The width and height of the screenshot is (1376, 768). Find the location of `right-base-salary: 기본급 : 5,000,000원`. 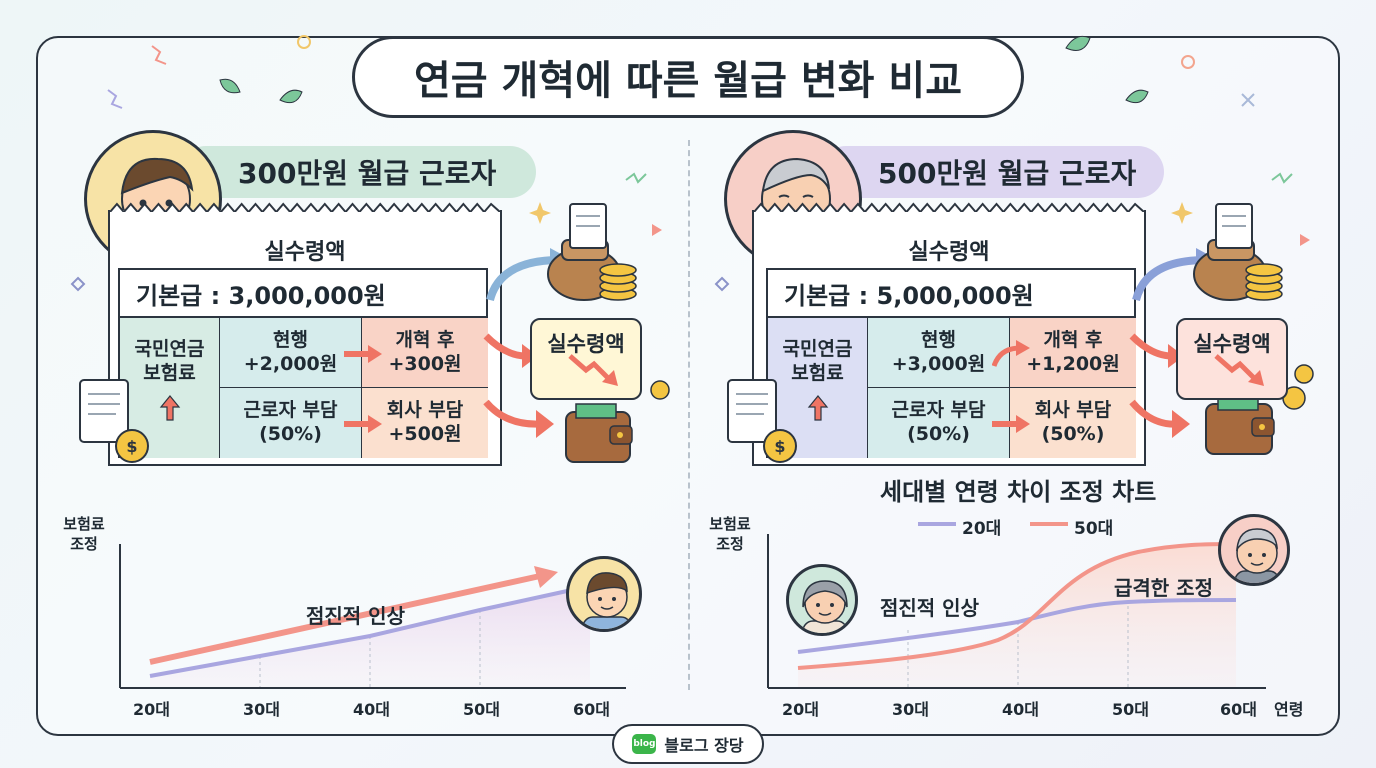

right-base-salary: 기본급 : 5,000,000원 is located at coordinates (951, 294).